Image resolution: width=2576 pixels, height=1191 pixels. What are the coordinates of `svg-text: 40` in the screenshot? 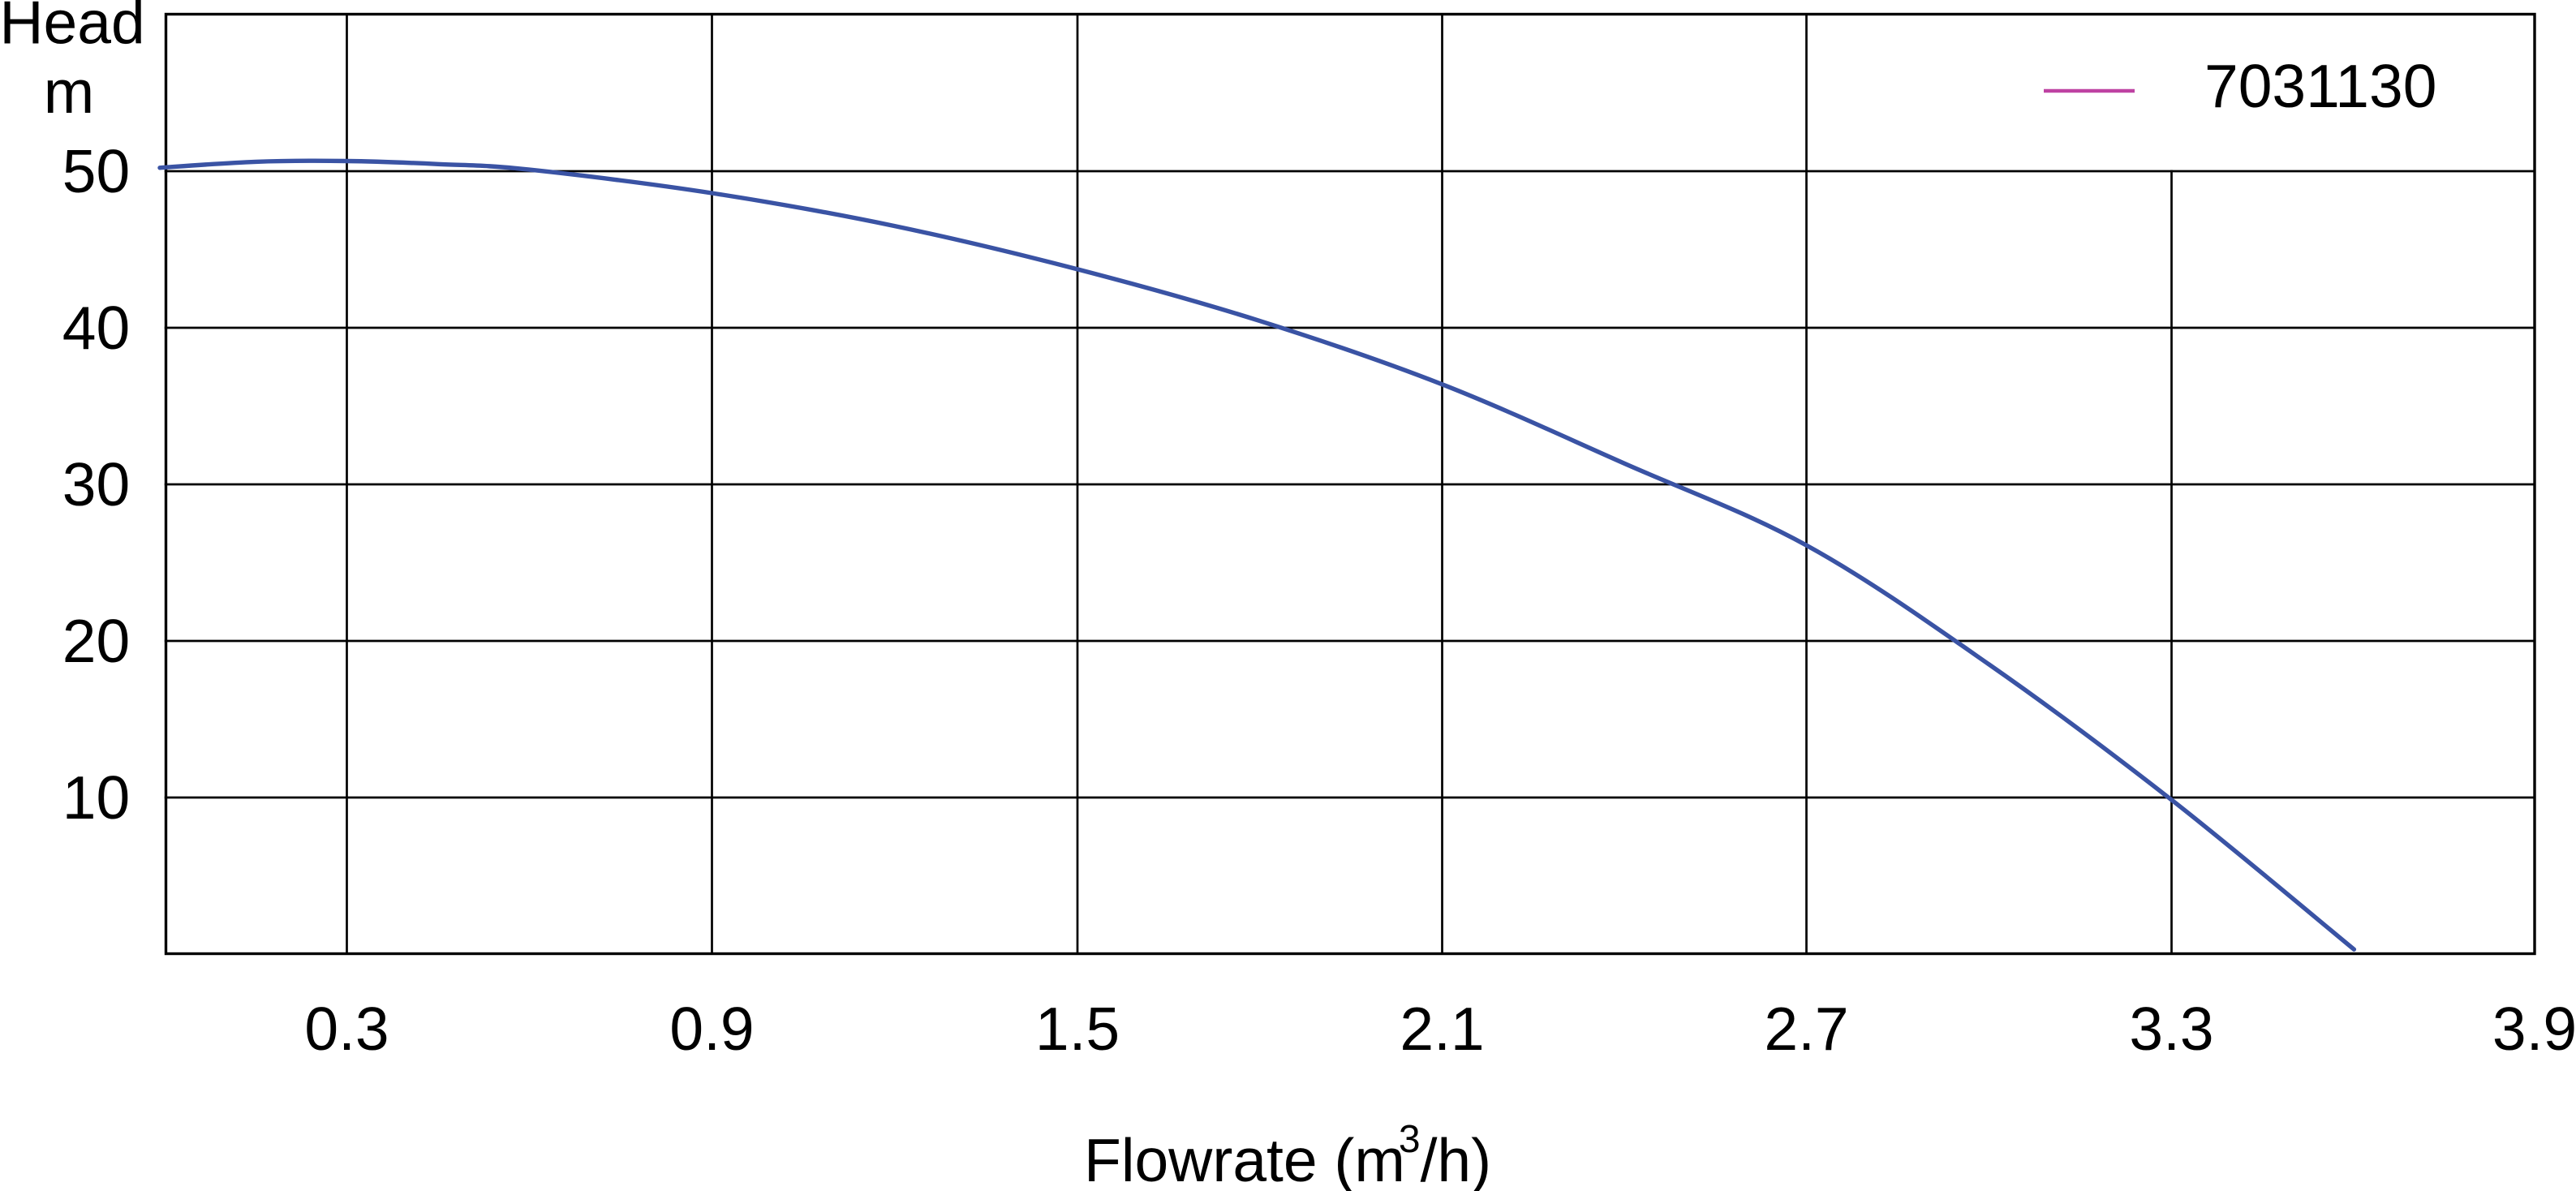 It's located at (96, 328).